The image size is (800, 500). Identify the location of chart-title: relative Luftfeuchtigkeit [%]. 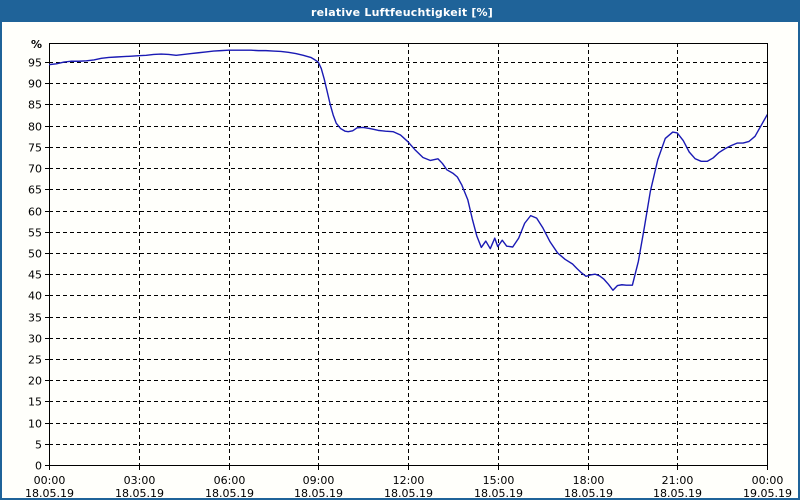
(402, 12).